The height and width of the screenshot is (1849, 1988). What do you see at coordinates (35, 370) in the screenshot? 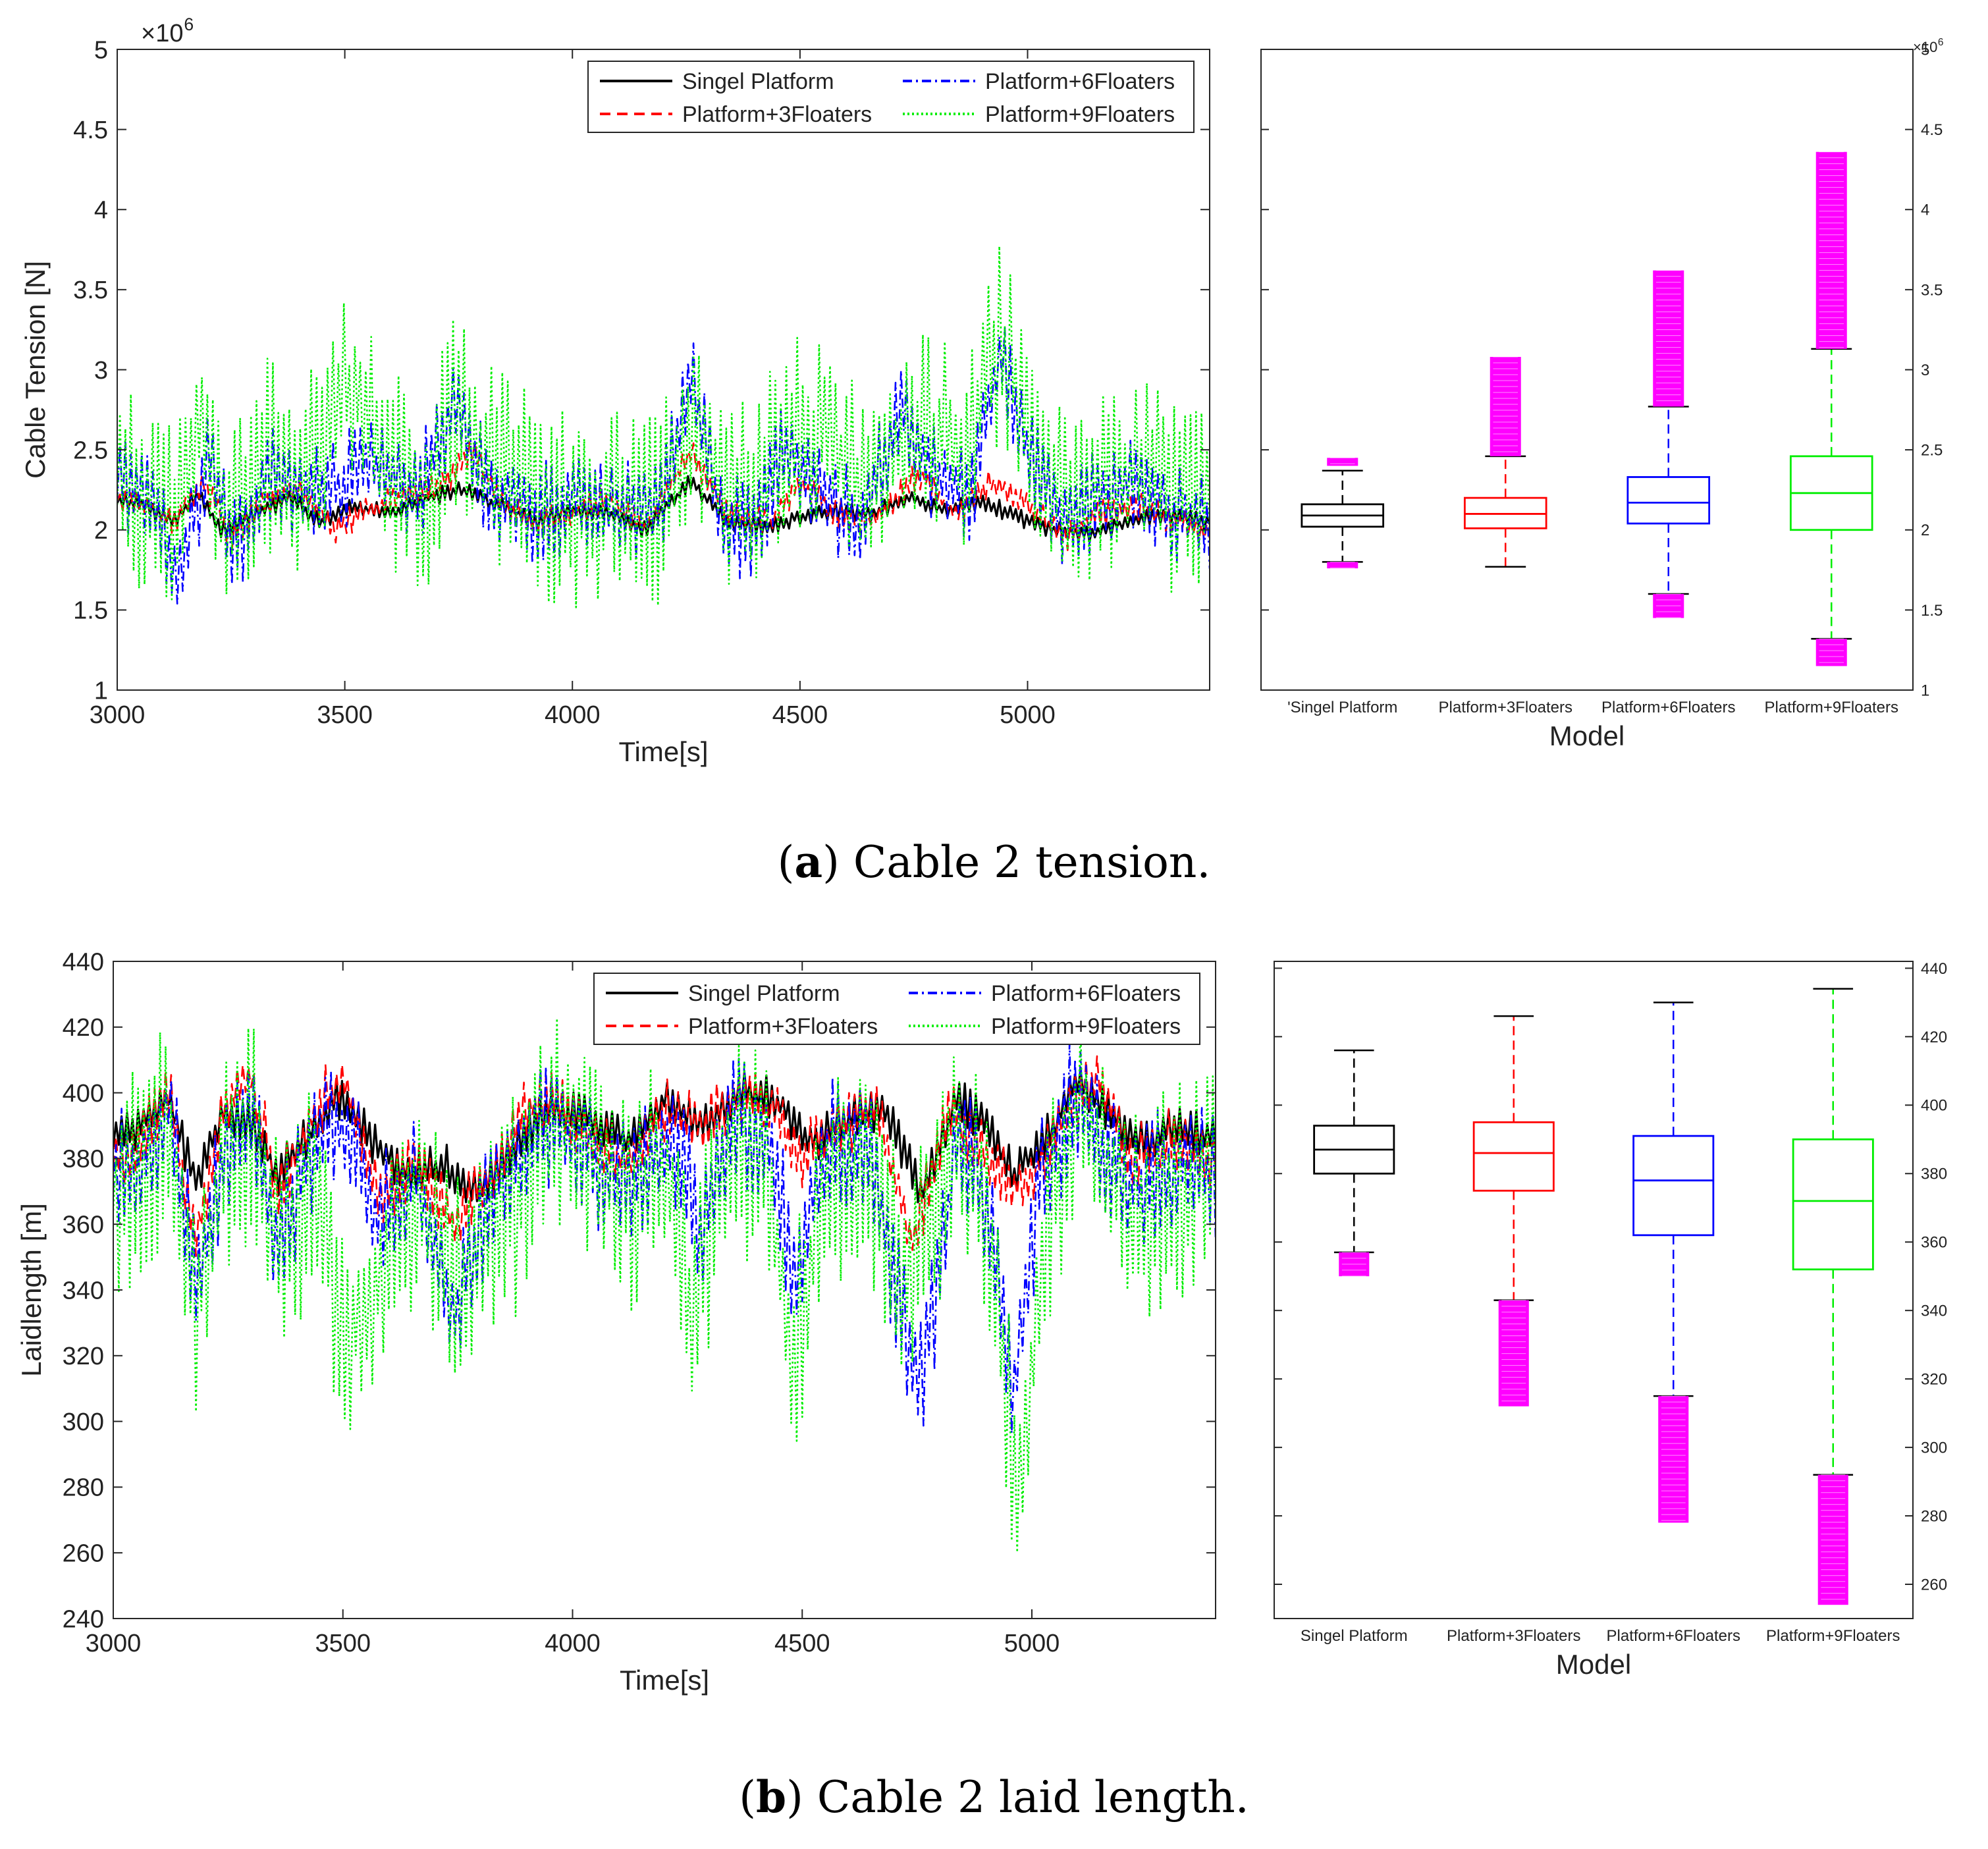
I see `y-axis-label: Cable Tension [N]` at bounding box center [35, 370].